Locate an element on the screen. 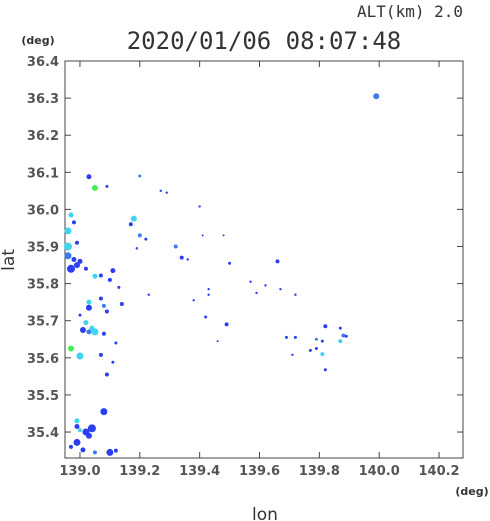  x-axis-title: lon is located at coordinates (265, 513).